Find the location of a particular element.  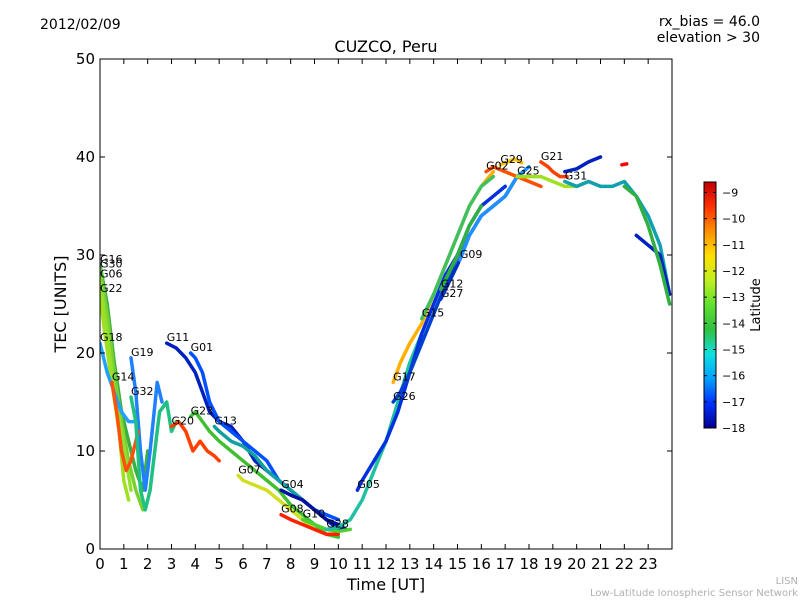

series-label: G10 is located at coordinates (314, 514).